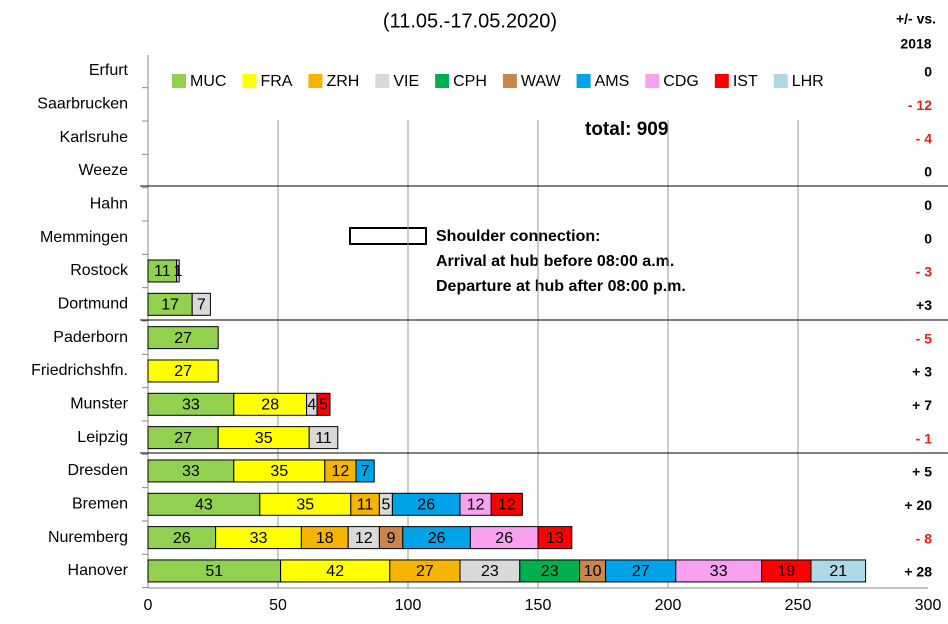 The width and height of the screenshot is (948, 624). Describe the element at coordinates (920, 105) in the screenshot. I see `change-label: - 12` at that location.